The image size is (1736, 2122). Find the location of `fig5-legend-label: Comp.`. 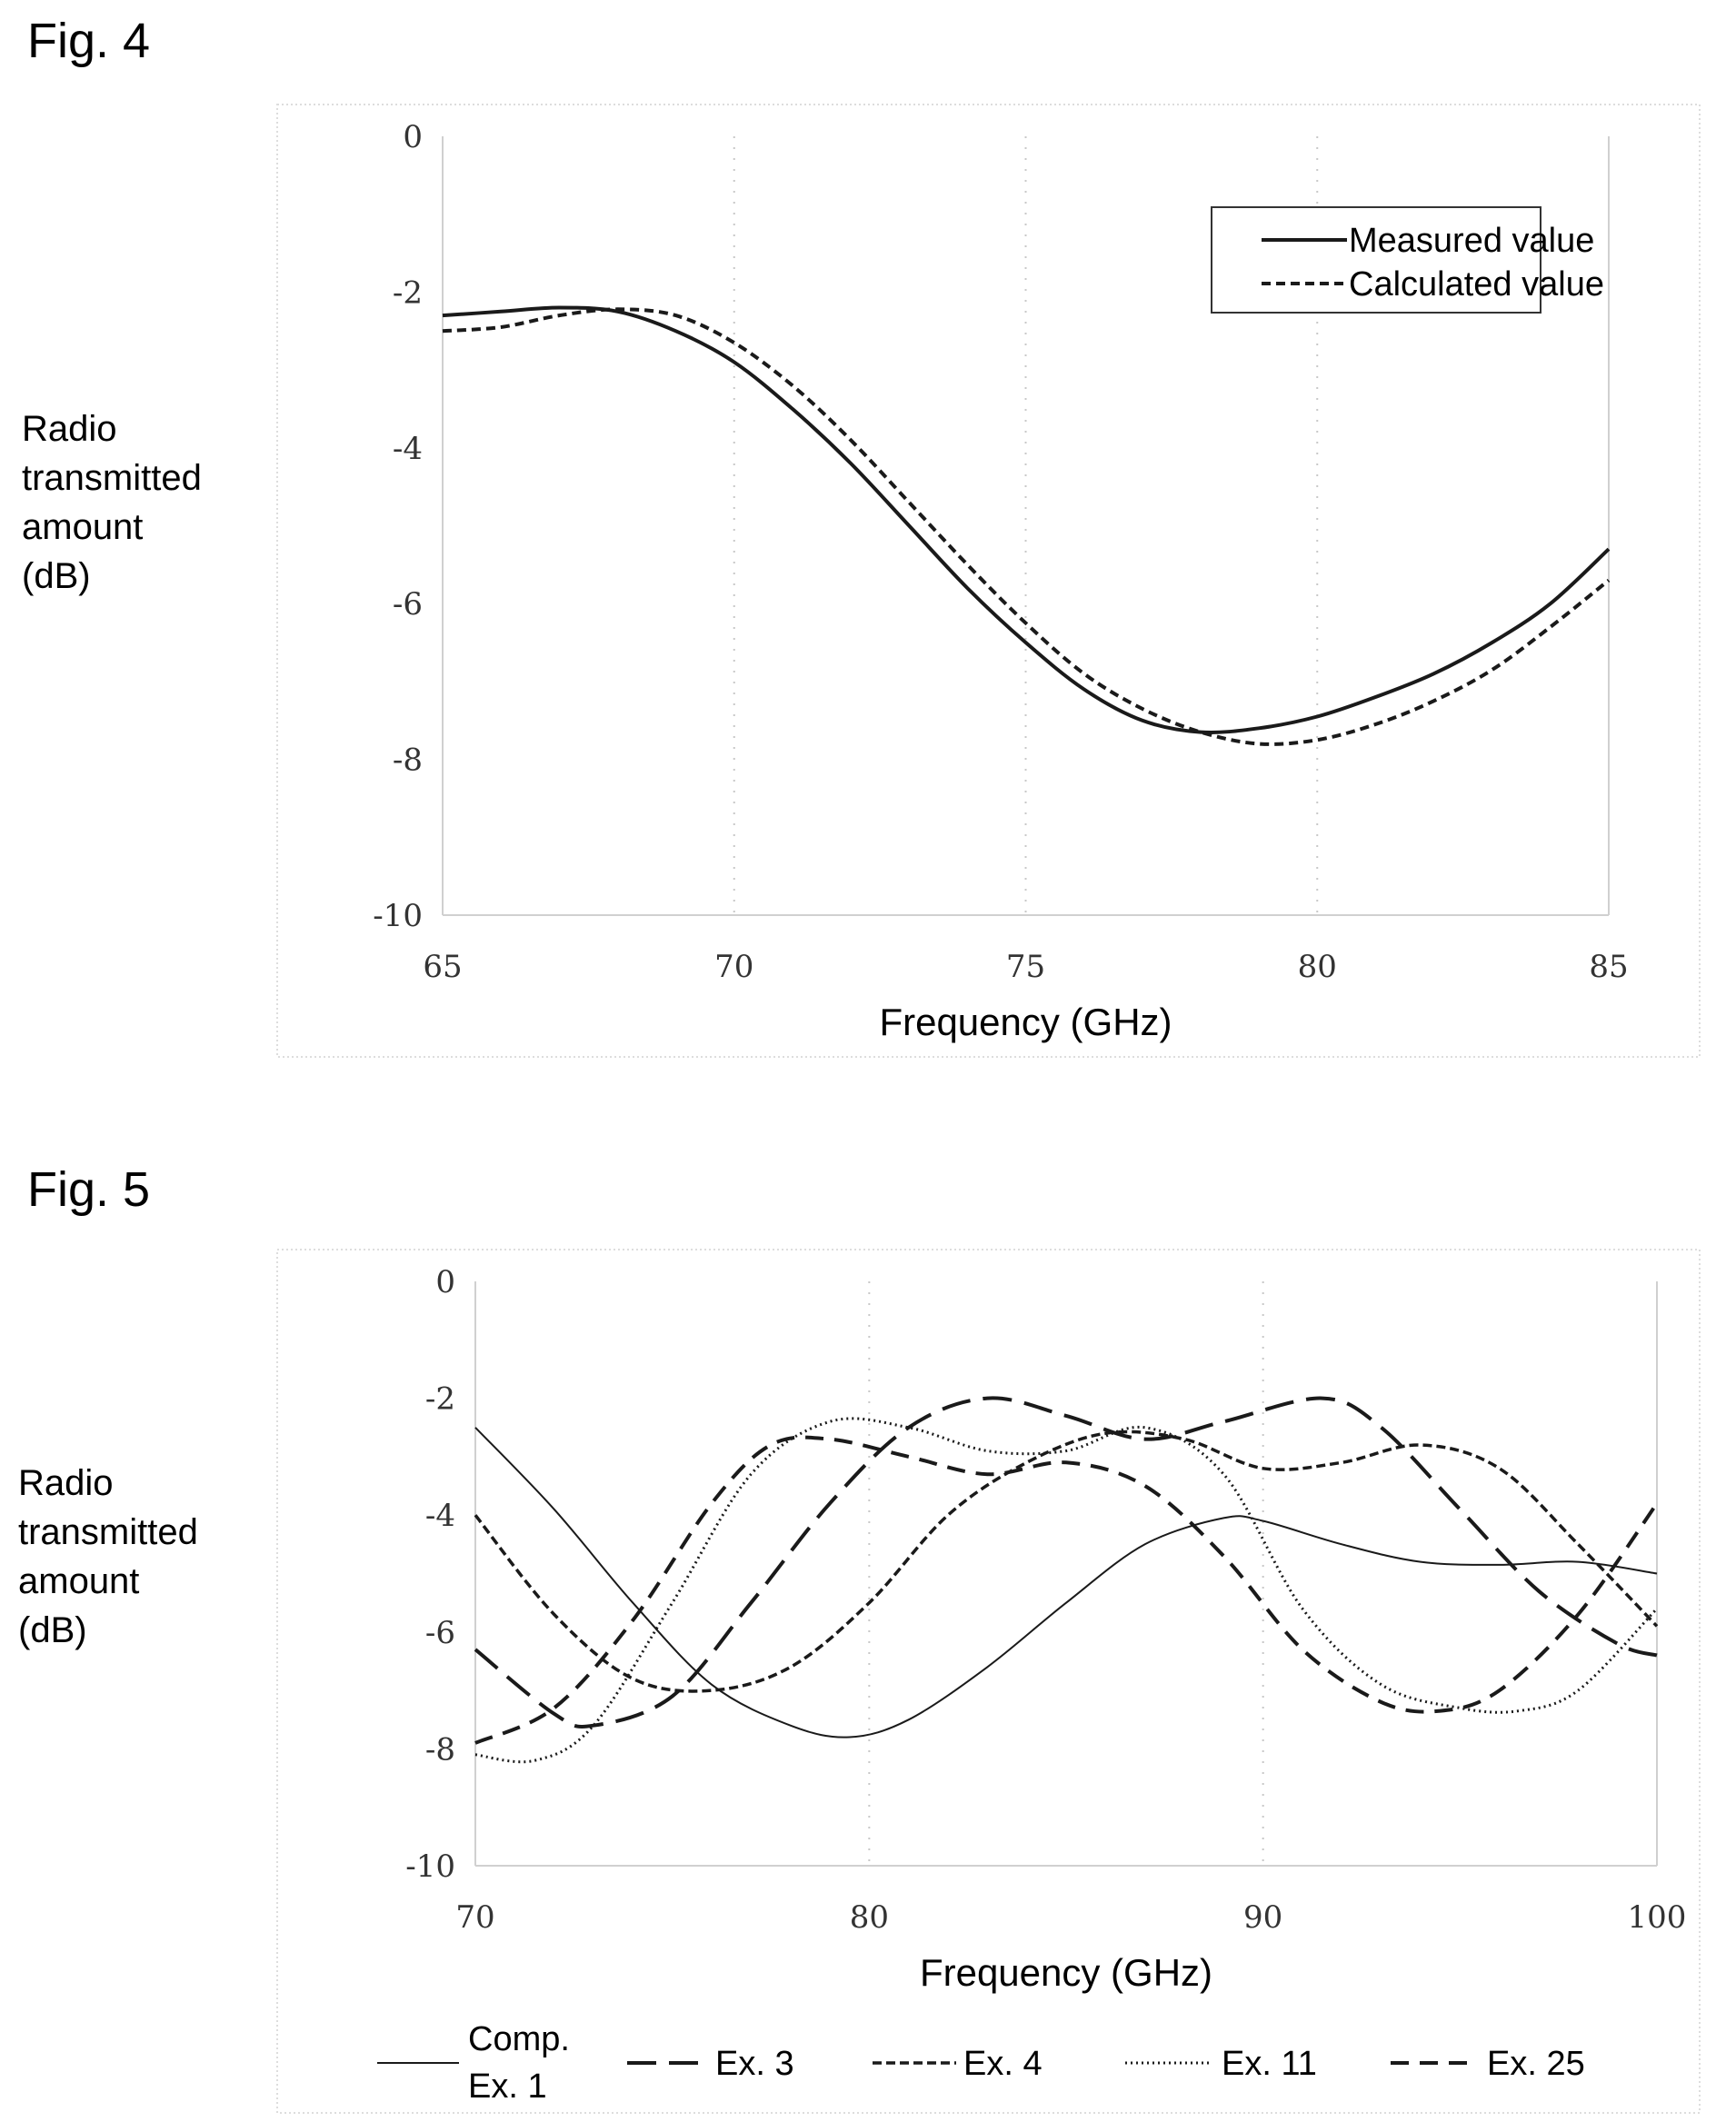

fig5-legend-label: Comp. is located at coordinates (519, 2039).